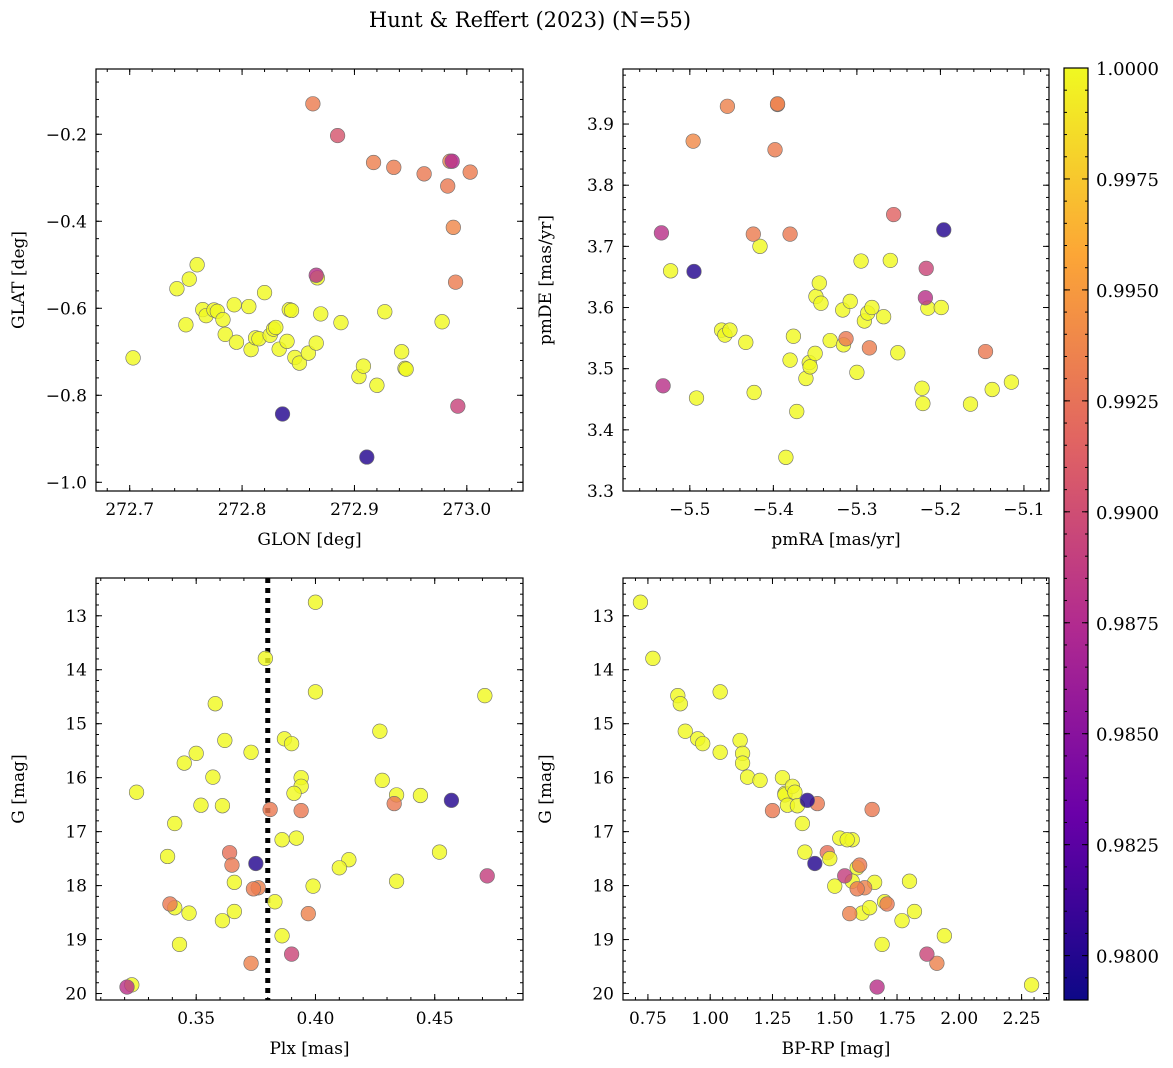  I want to click on x-tick-label: 0.40, so click(316, 1019).